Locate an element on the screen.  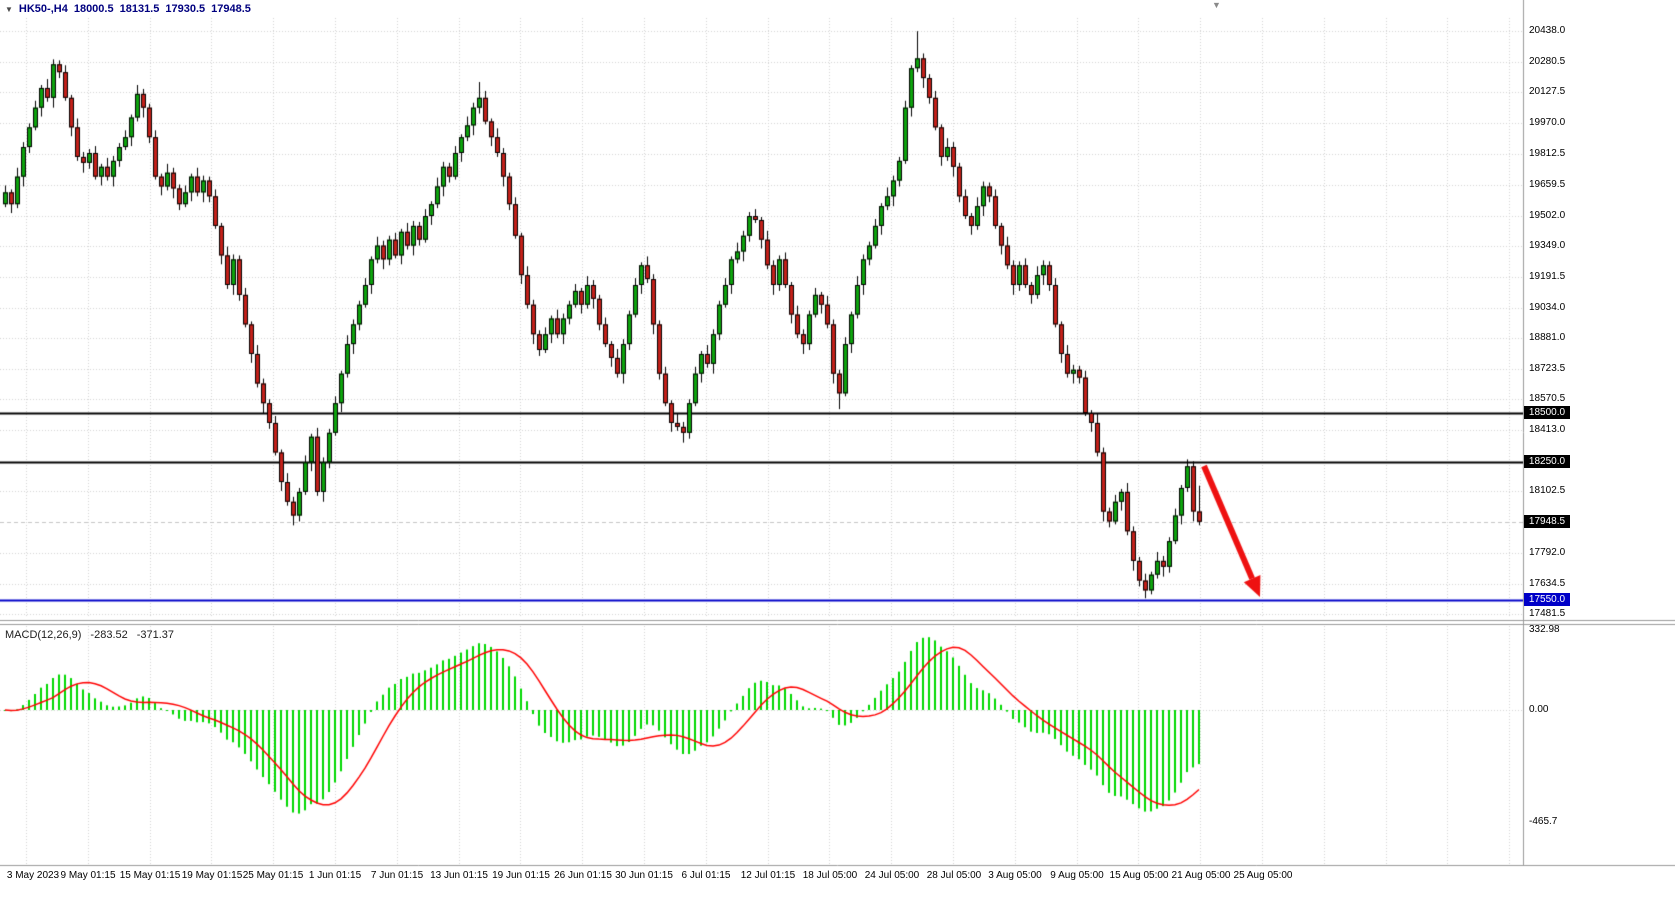
time-tick-label: 25 Aug 05:00 is located at coordinates (1263, 875).